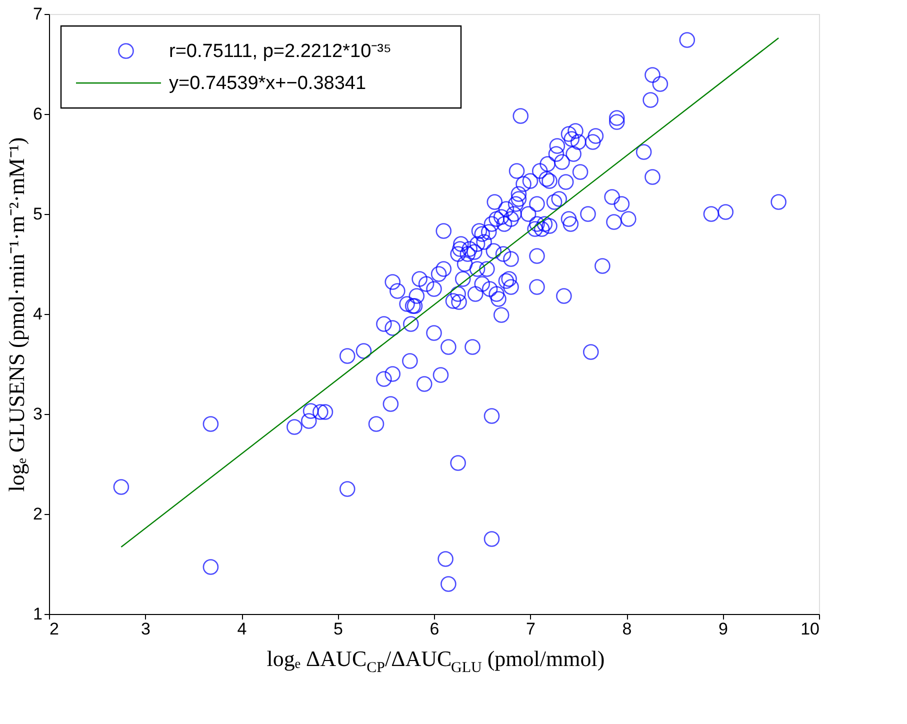  Describe the element at coordinates (37, 414) in the screenshot. I see `y-tick-label: 3` at that location.